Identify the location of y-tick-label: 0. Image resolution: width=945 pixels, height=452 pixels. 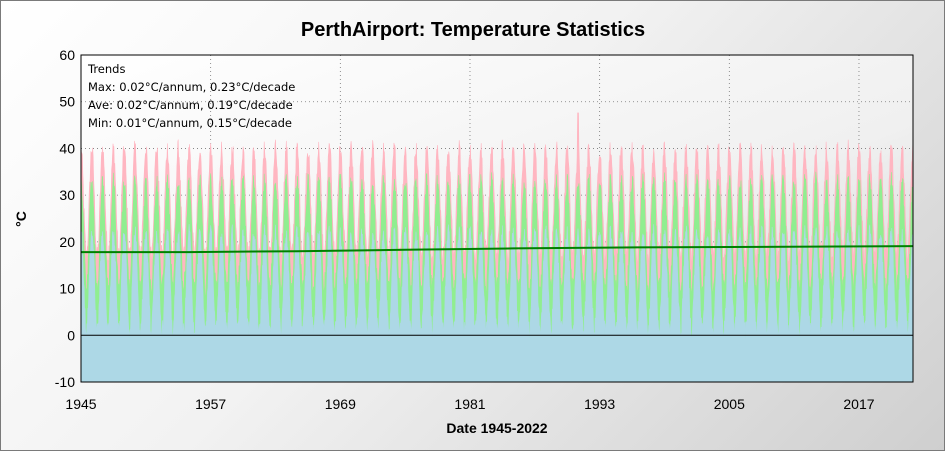
(71, 335).